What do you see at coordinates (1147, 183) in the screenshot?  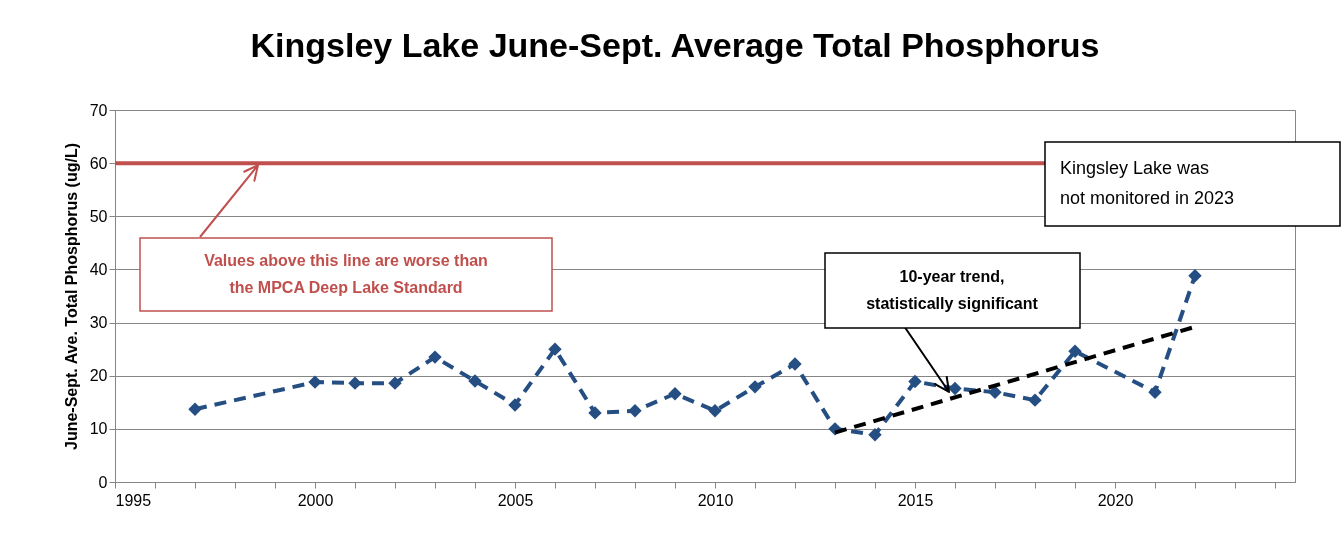 I see `annotation: Kingsley Lake was not monitored in 2023` at bounding box center [1147, 183].